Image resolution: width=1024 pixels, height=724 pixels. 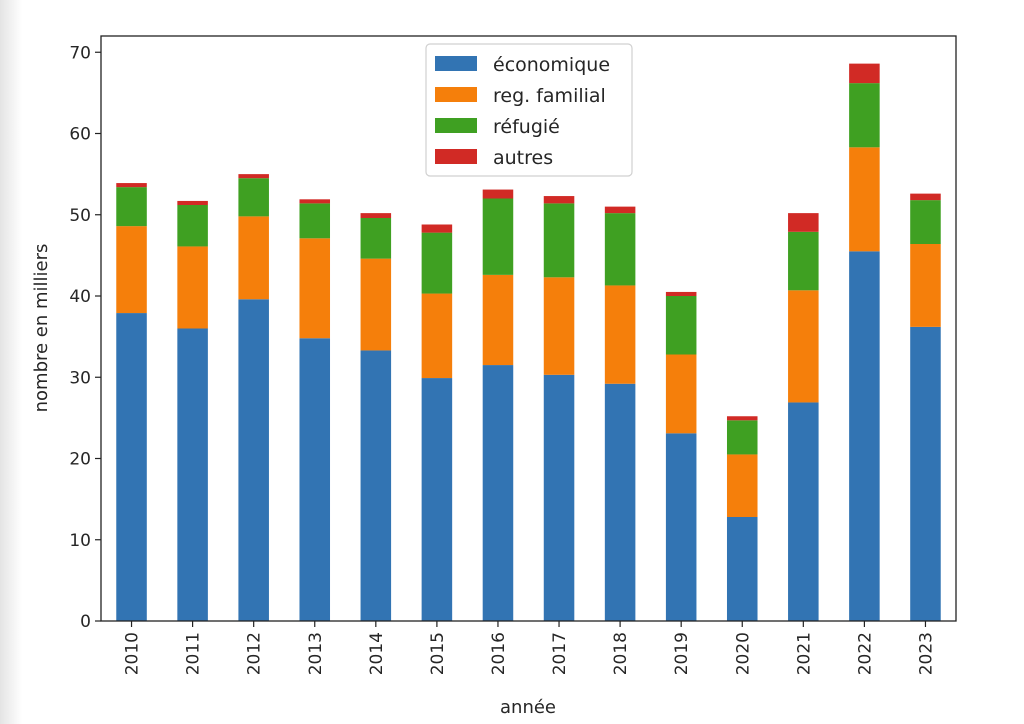 I want to click on x-tick-label: 2015, so click(x=438, y=653).